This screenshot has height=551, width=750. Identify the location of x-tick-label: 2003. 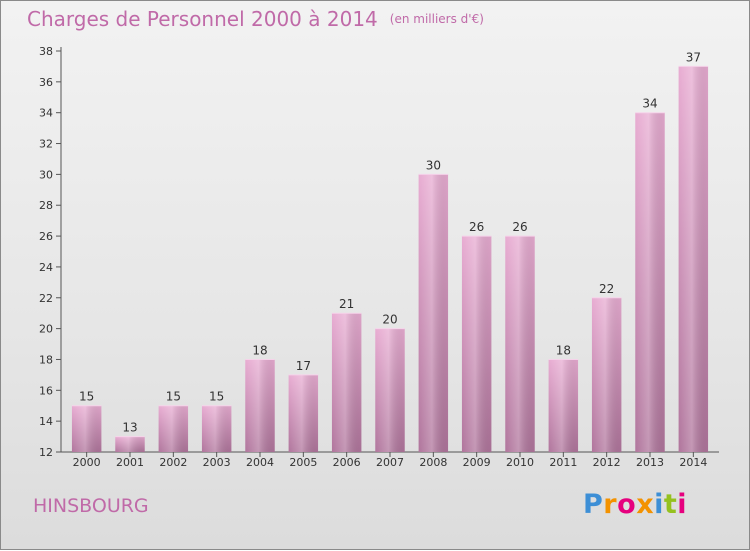
(217, 462).